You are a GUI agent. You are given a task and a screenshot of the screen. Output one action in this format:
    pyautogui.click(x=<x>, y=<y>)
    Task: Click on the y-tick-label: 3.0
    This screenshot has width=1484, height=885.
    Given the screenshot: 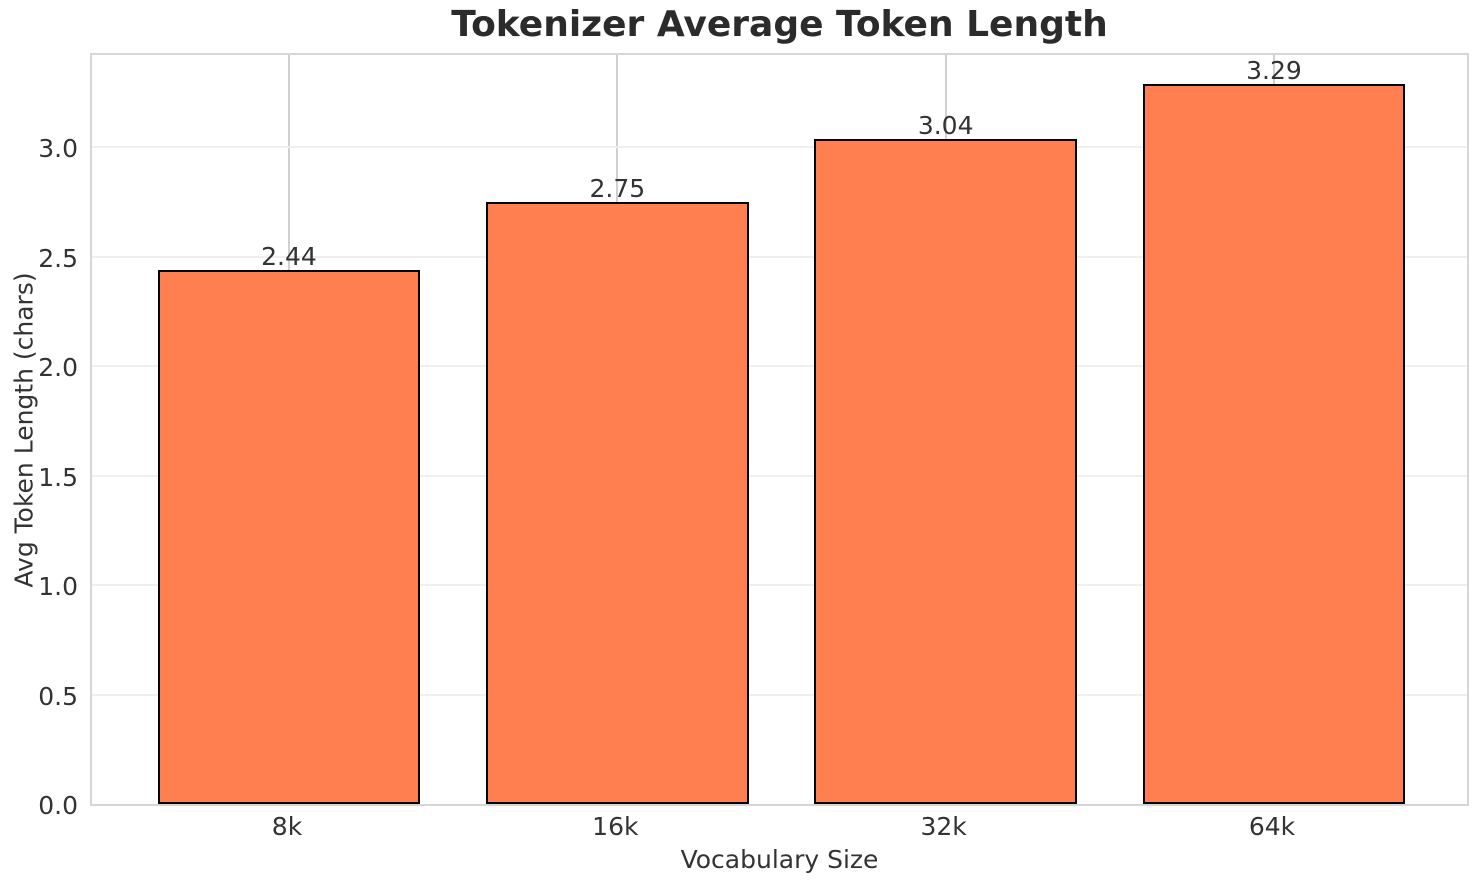 What is the action you would take?
    pyautogui.click(x=58, y=149)
    